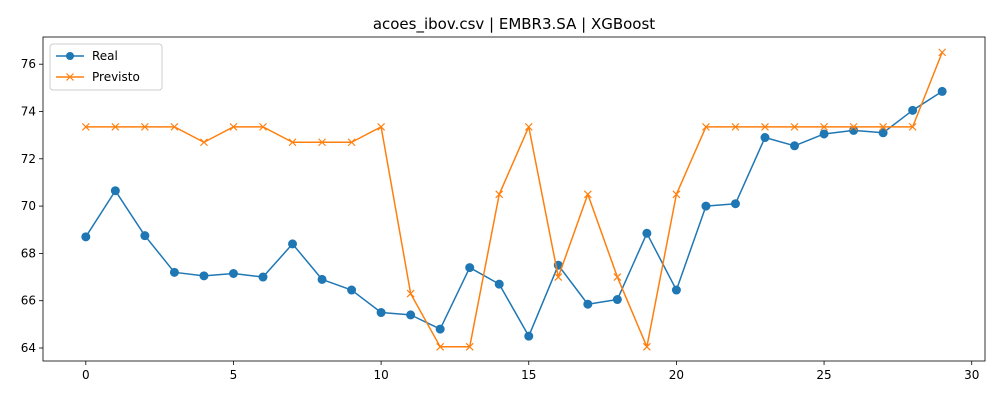  Describe the element at coordinates (514, 24) in the screenshot. I see `chart-title: acoes_ibov.csv | EMBR3.SA | XGBoost` at that location.